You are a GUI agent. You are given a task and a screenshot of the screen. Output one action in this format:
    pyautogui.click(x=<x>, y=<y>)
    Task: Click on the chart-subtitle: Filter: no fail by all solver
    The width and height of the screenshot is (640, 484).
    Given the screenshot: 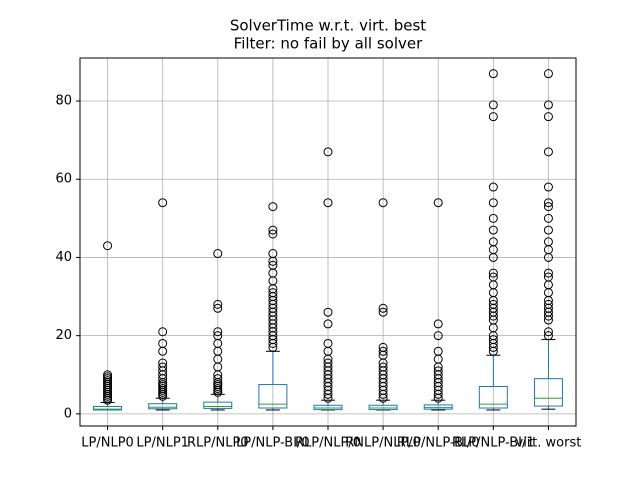 What is the action you would take?
    pyautogui.click(x=328, y=44)
    